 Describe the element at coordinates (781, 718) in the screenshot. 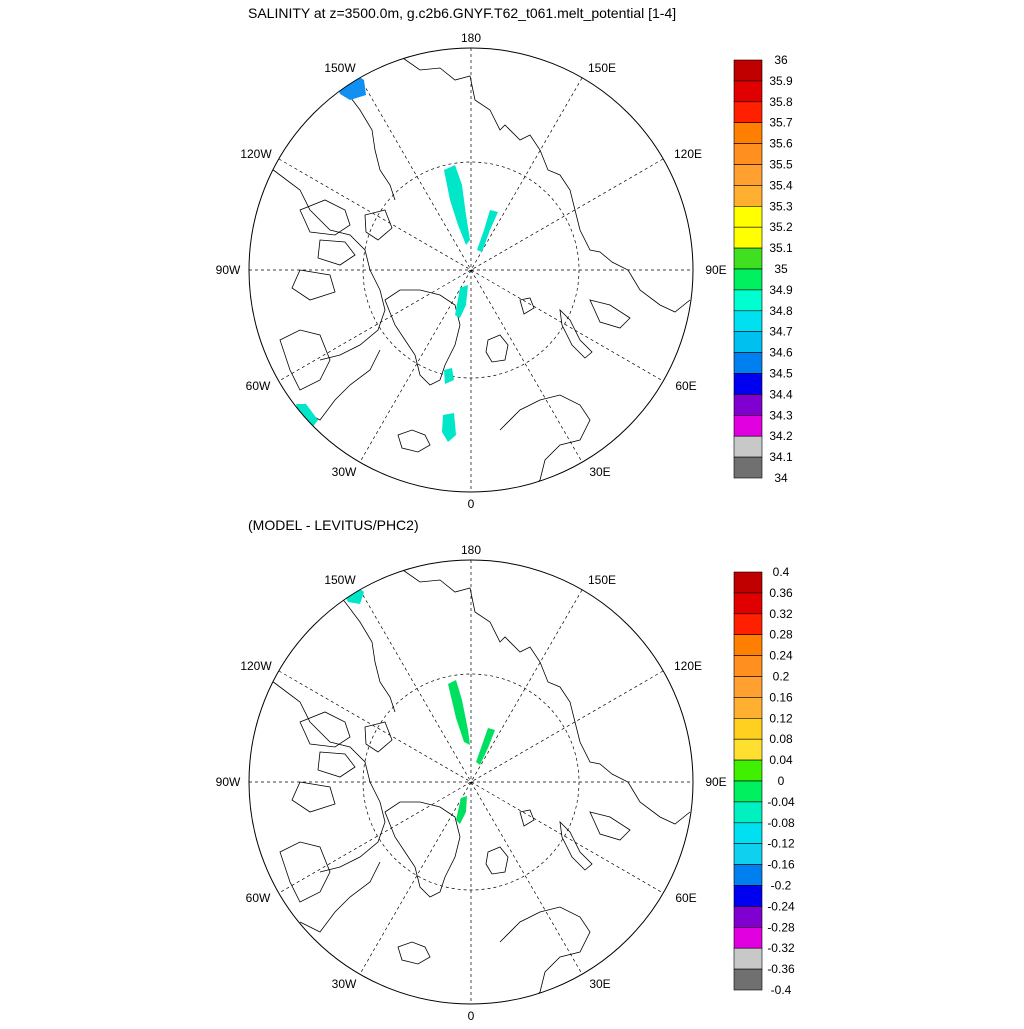

I see `bottom-colorbar-label: 0.12` at that location.